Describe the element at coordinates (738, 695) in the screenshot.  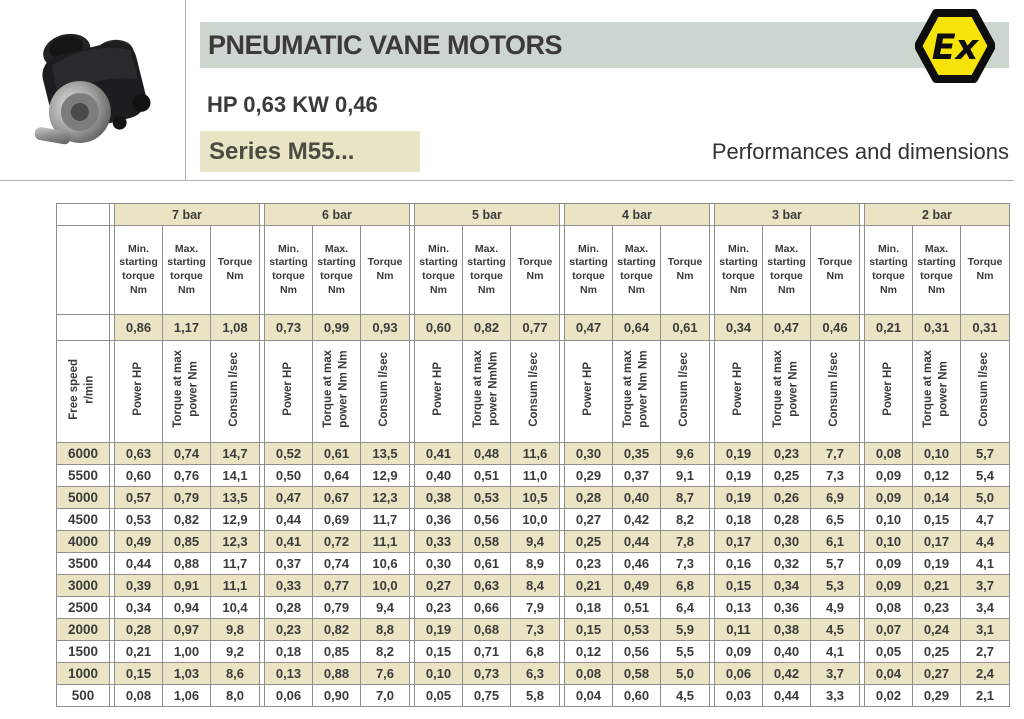
I see `table-cell: 0,03` at that location.